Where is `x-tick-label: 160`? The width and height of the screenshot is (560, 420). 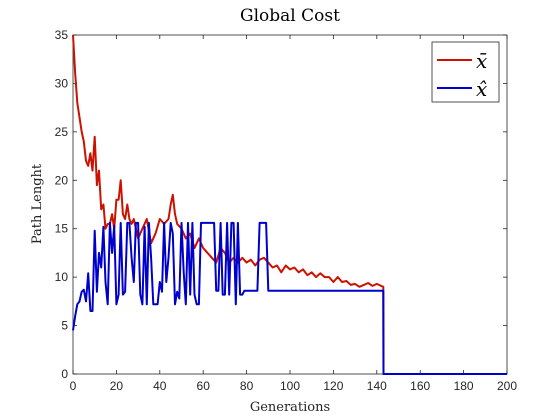
x-tick-label: 160 is located at coordinates (420, 386).